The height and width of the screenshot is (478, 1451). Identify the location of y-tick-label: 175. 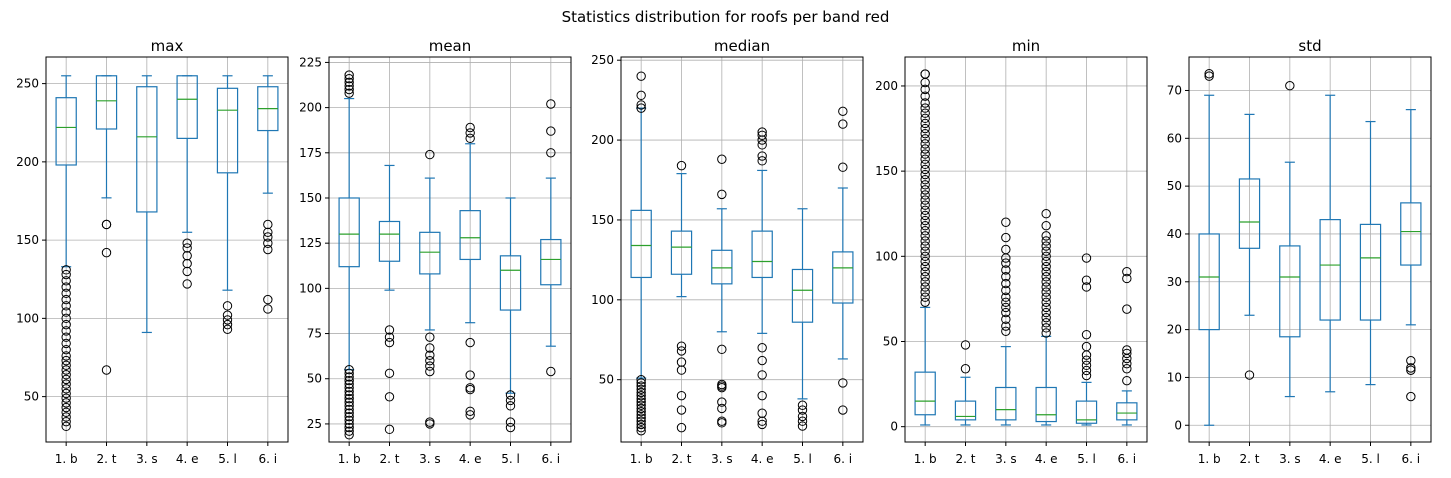
(310, 153).